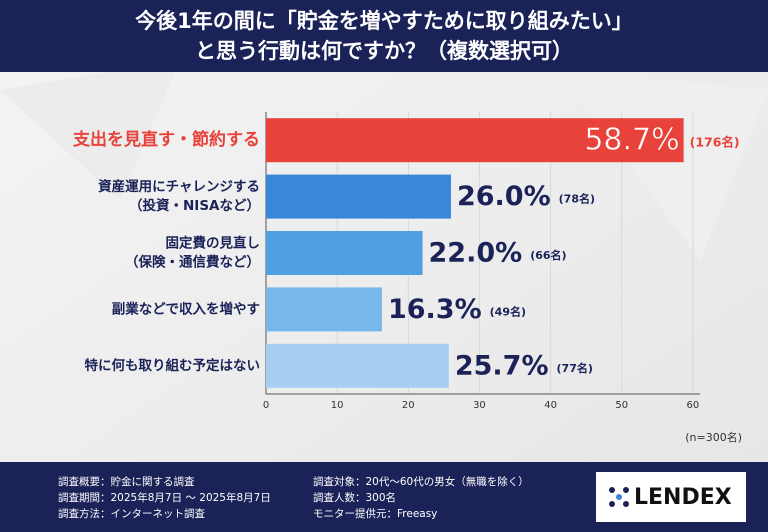 This screenshot has height=532, width=768. What do you see at coordinates (479, 405) in the screenshot?
I see `x-tick-label: 30` at bounding box center [479, 405].